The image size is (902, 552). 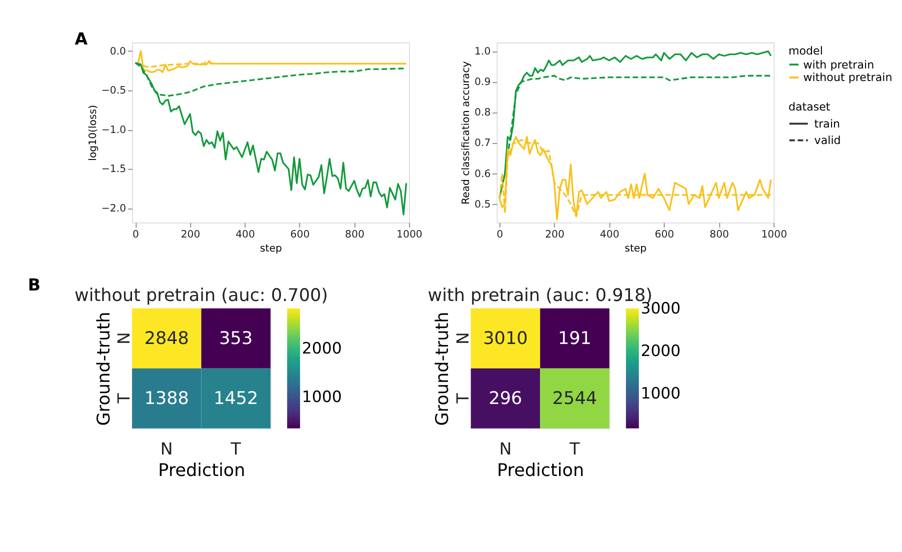 What do you see at coordinates (575, 398) in the screenshot?
I see `data-label: 2544` at bounding box center [575, 398].